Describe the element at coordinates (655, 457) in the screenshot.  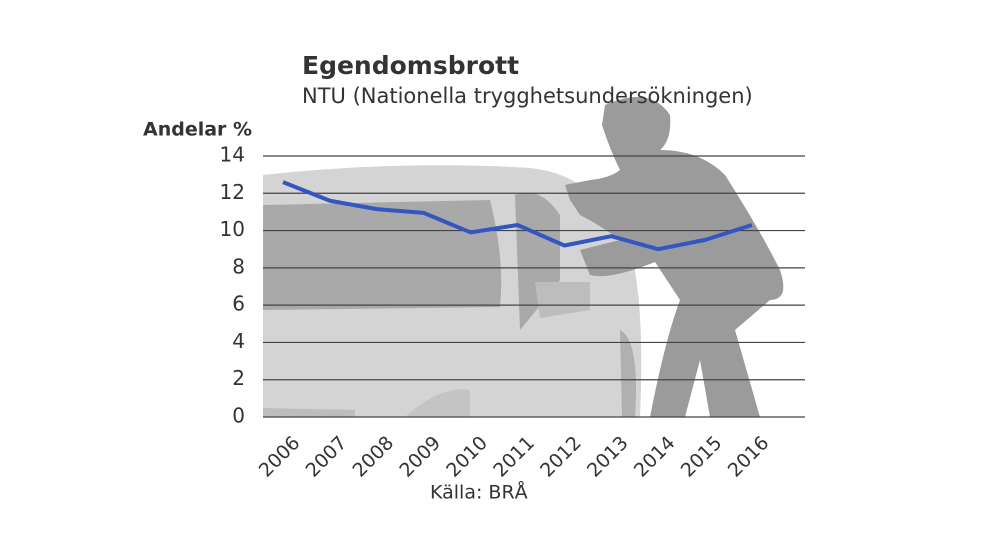
I see `x-tick-label: 2014` at that location.